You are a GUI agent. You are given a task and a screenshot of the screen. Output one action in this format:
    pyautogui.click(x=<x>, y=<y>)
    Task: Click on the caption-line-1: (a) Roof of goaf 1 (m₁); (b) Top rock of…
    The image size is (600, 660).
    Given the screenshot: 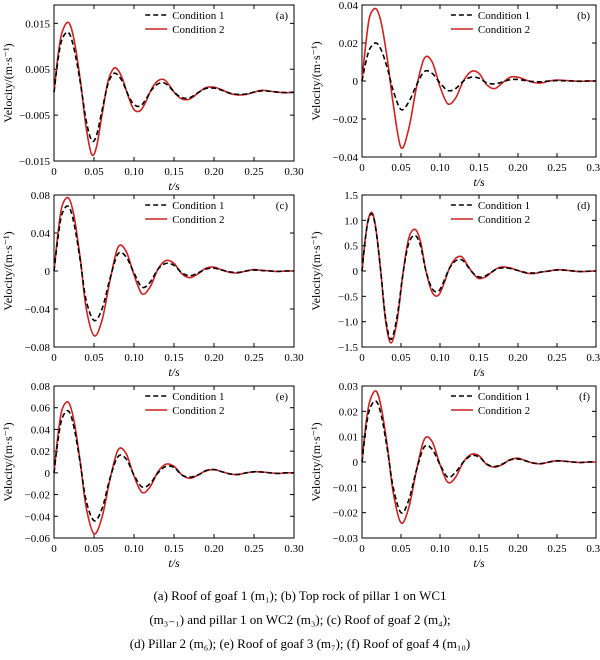 What is the action you would take?
    pyautogui.click(x=300, y=595)
    